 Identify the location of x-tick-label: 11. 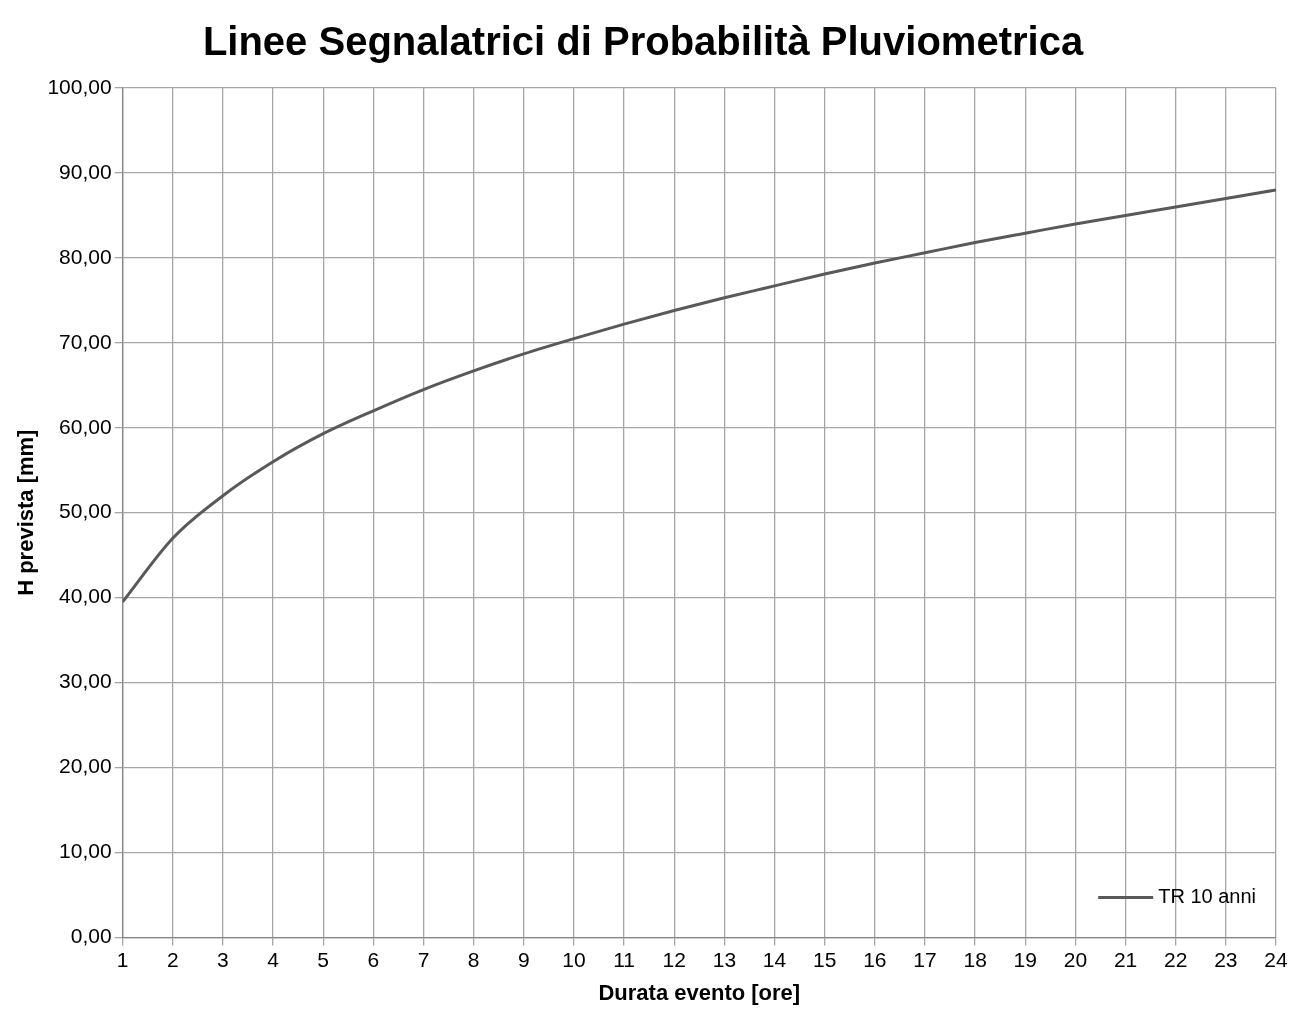
(624, 959).